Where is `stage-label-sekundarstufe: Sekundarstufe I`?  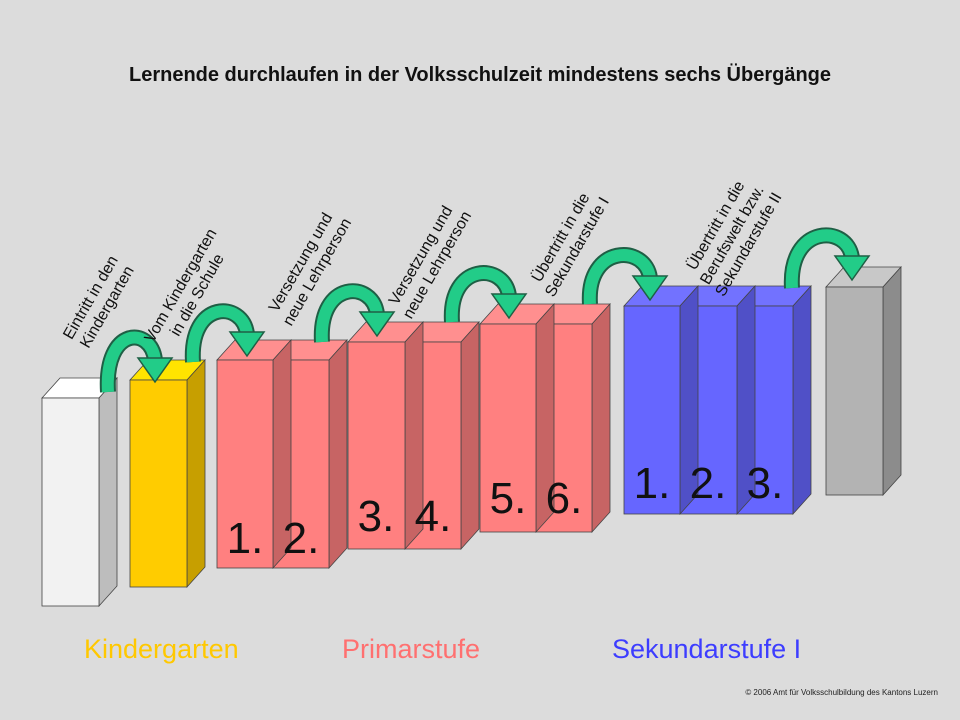
stage-label-sekundarstufe: Sekundarstufe I is located at coordinates (707, 649).